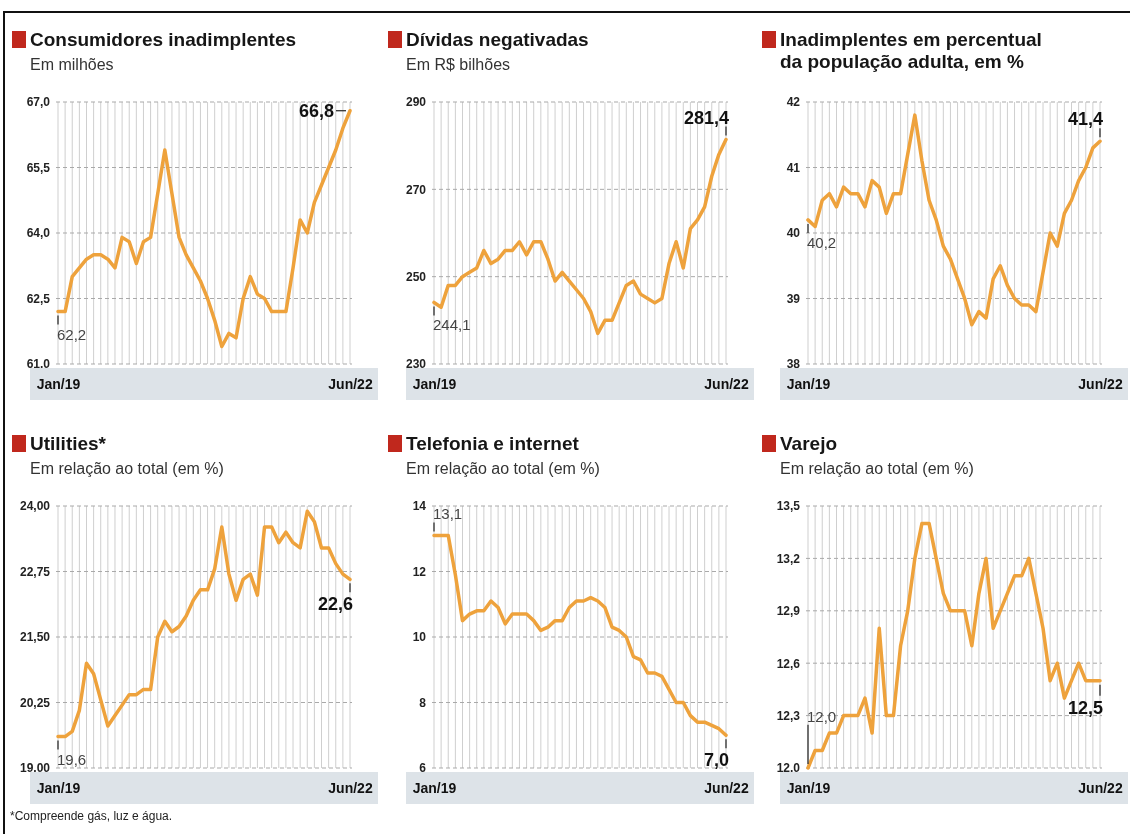 The image size is (1130, 834). I want to click on data-label: 281,4, so click(706, 117).